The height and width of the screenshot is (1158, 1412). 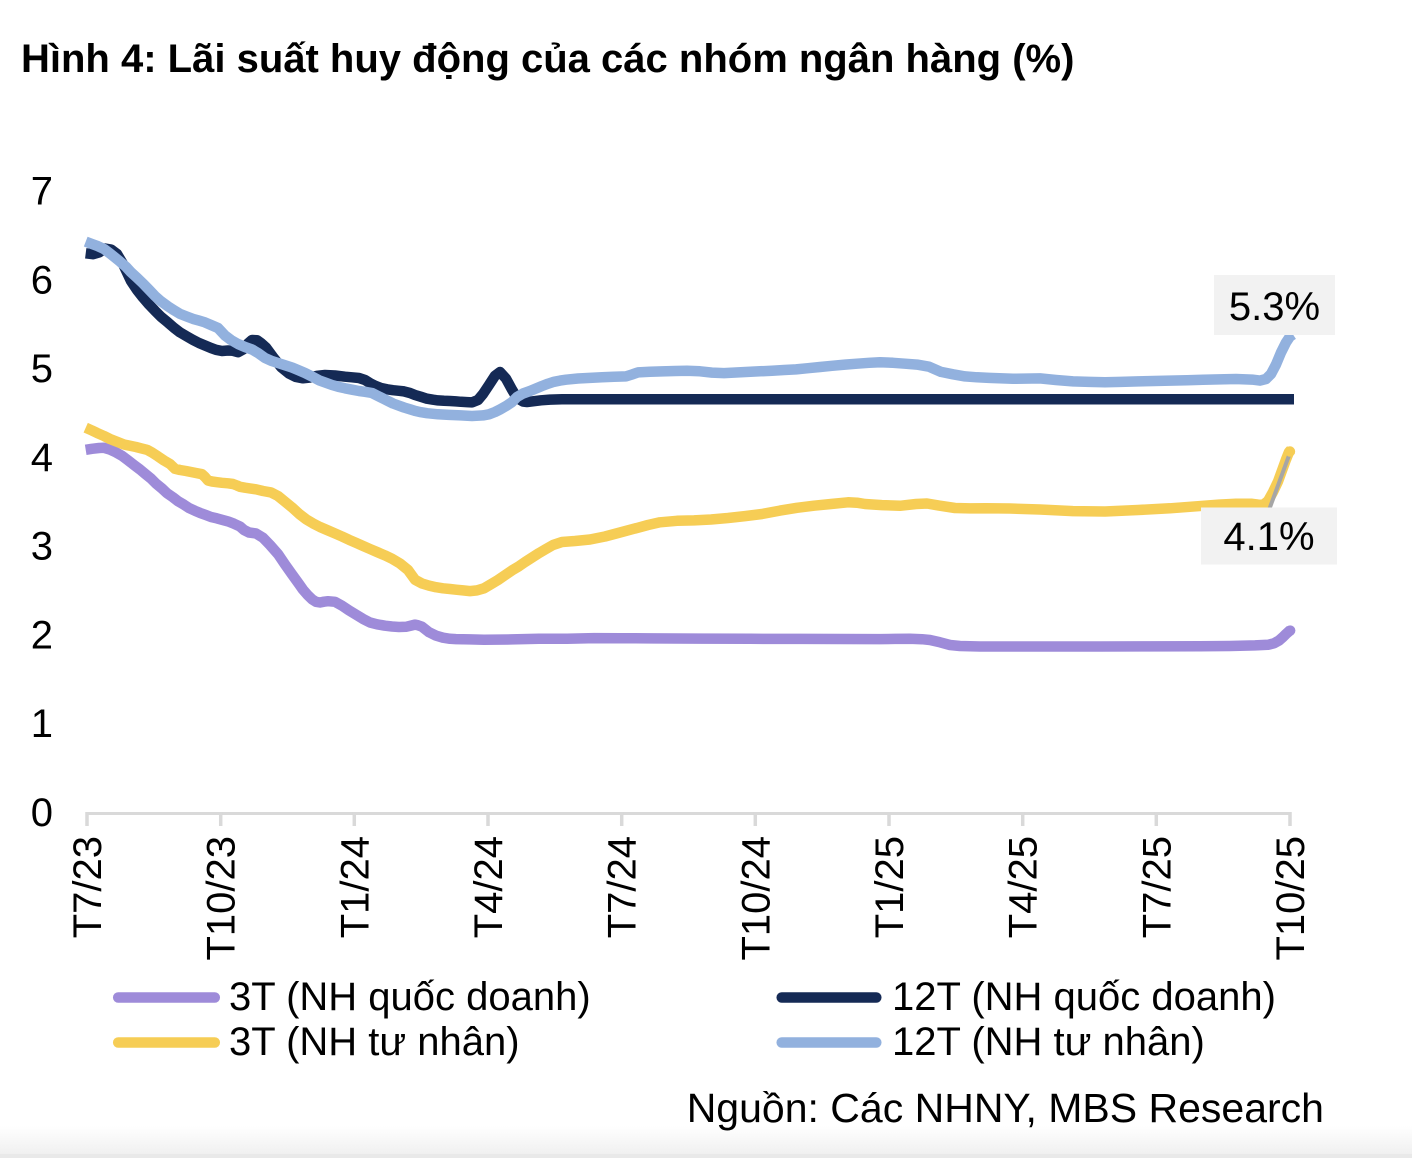 I want to click on svg-text: 5.3%, so click(x=1274, y=307).